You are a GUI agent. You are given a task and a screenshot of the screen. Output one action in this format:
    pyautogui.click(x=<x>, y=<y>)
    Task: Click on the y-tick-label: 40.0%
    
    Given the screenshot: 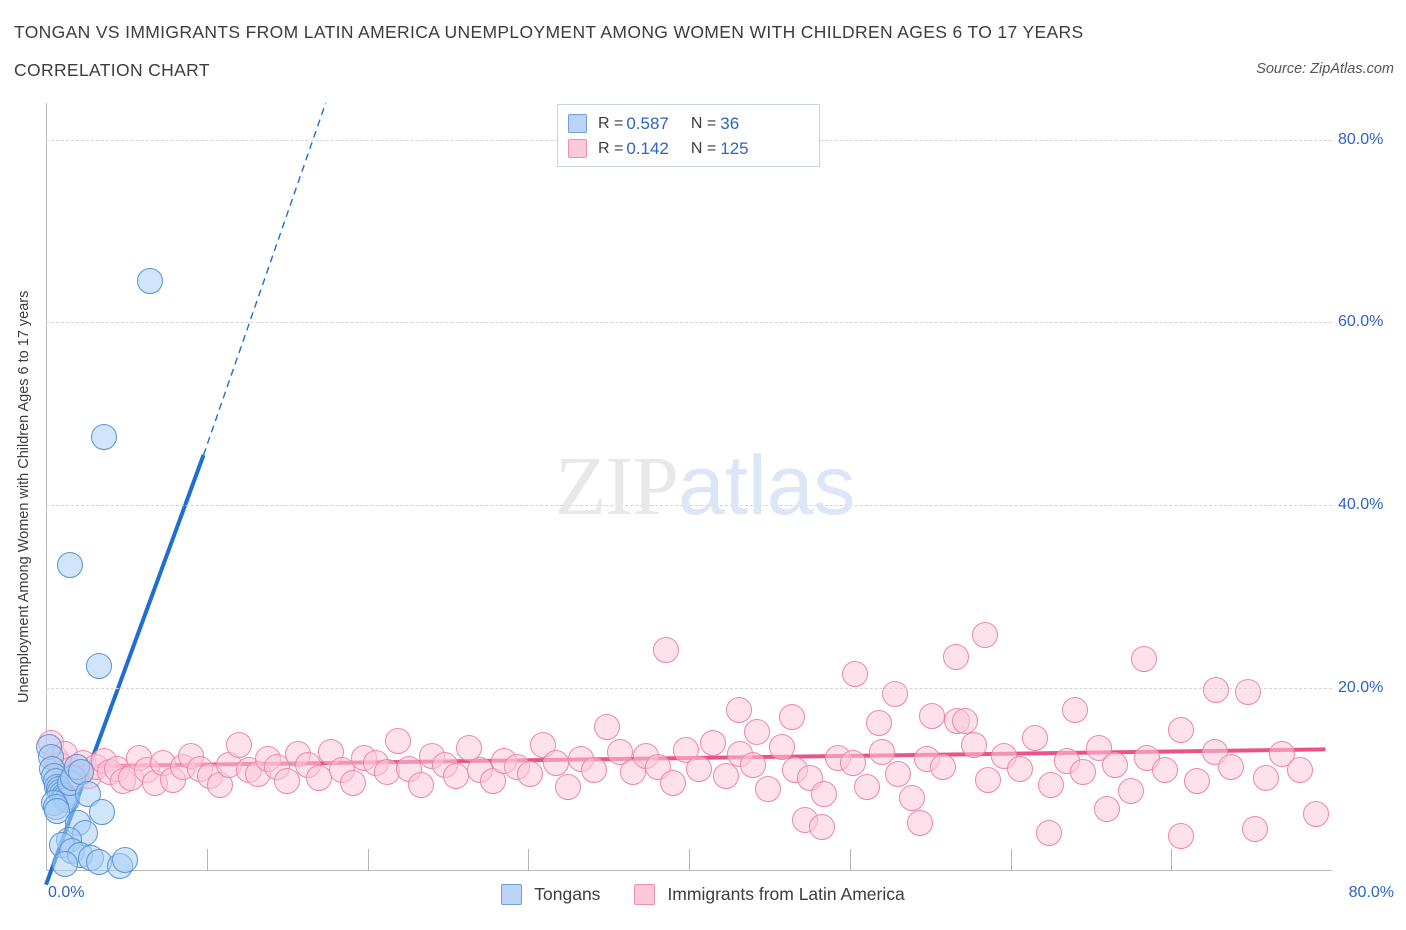 What is the action you would take?
    pyautogui.click(x=1361, y=505)
    